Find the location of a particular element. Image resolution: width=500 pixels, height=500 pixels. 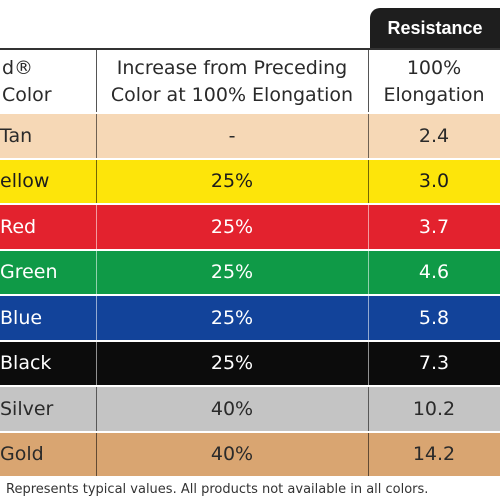

resistance-cell: 3.0 is located at coordinates (434, 181).